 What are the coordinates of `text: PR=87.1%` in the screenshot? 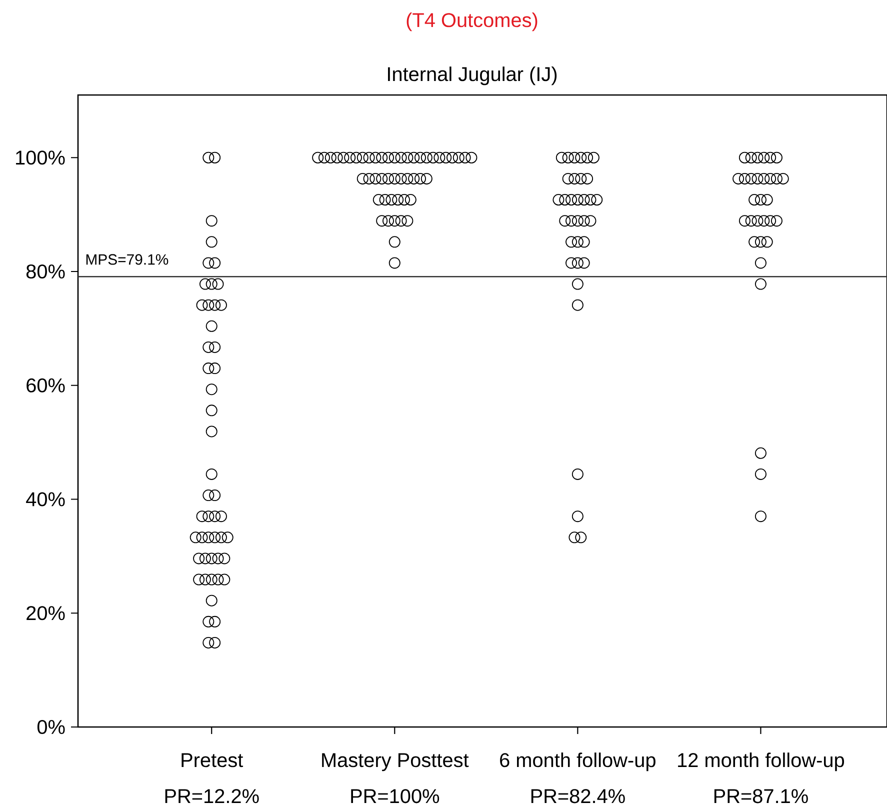 It's located at (761, 796).